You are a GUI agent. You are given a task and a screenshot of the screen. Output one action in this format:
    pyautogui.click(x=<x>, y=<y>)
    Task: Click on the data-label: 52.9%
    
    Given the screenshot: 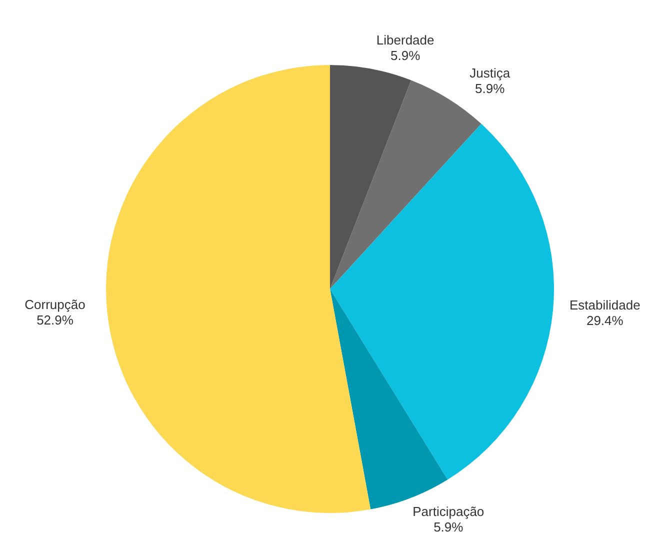 What is the action you would take?
    pyautogui.click(x=55, y=320)
    